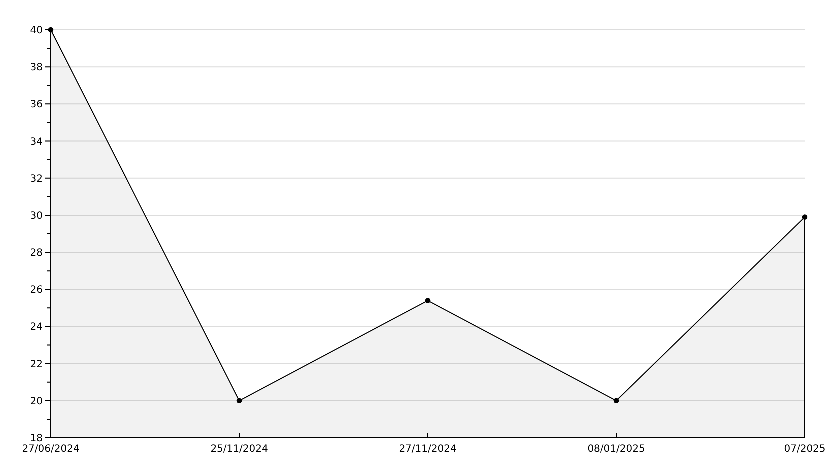 This screenshot has height=468, width=834. Describe the element at coordinates (36, 402) in the screenshot. I see `y-tick-label: 20` at that location.